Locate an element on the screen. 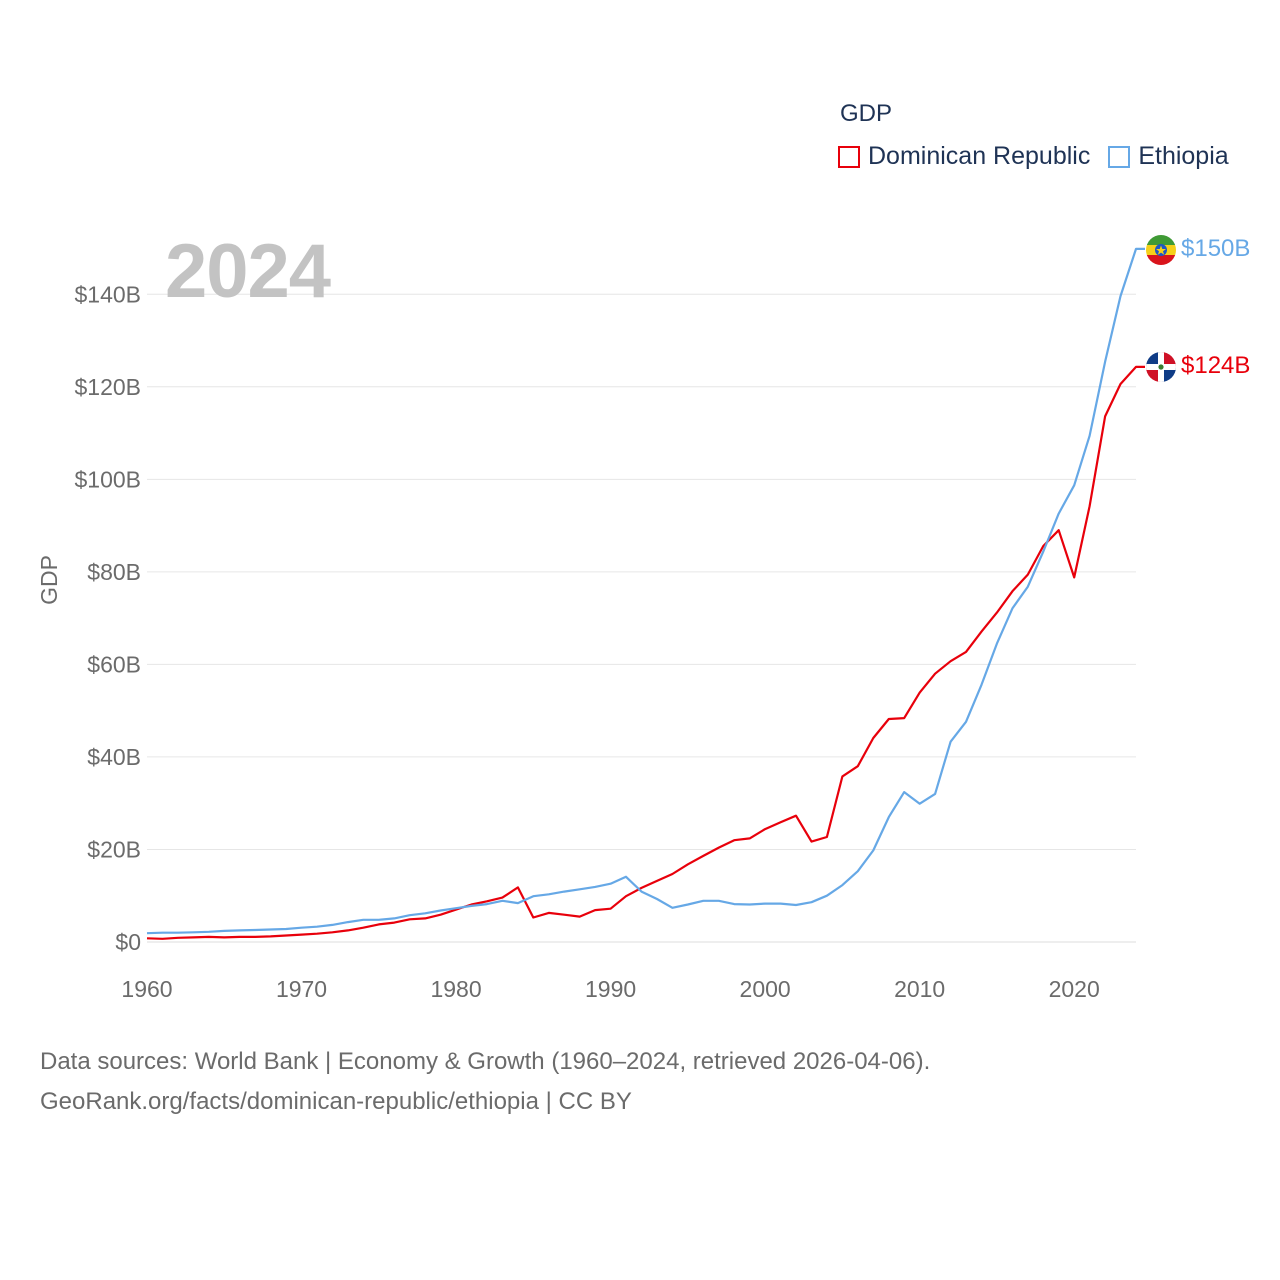 Image resolution: width=1280 pixels, height=1280 pixels. legend-label-ethiopia: Ethiopia is located at coordinates (1183, 156).